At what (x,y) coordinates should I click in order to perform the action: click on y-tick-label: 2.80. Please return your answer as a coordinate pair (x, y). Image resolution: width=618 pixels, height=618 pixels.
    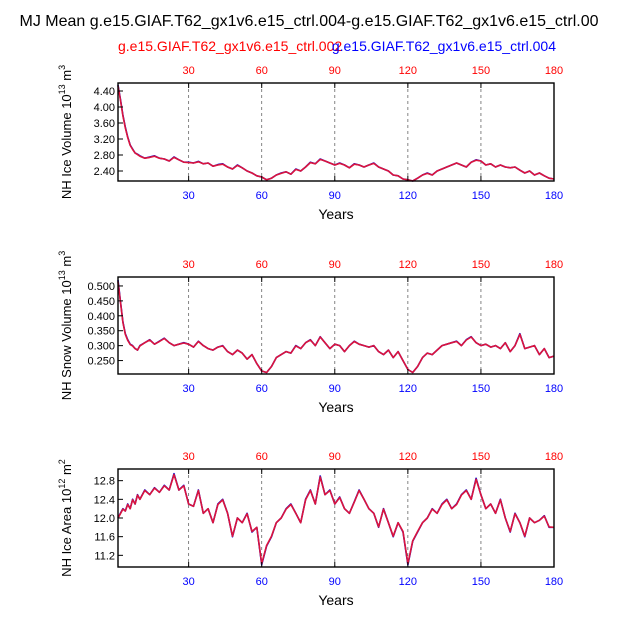
    Looking at the image, I should click on (104, 156).